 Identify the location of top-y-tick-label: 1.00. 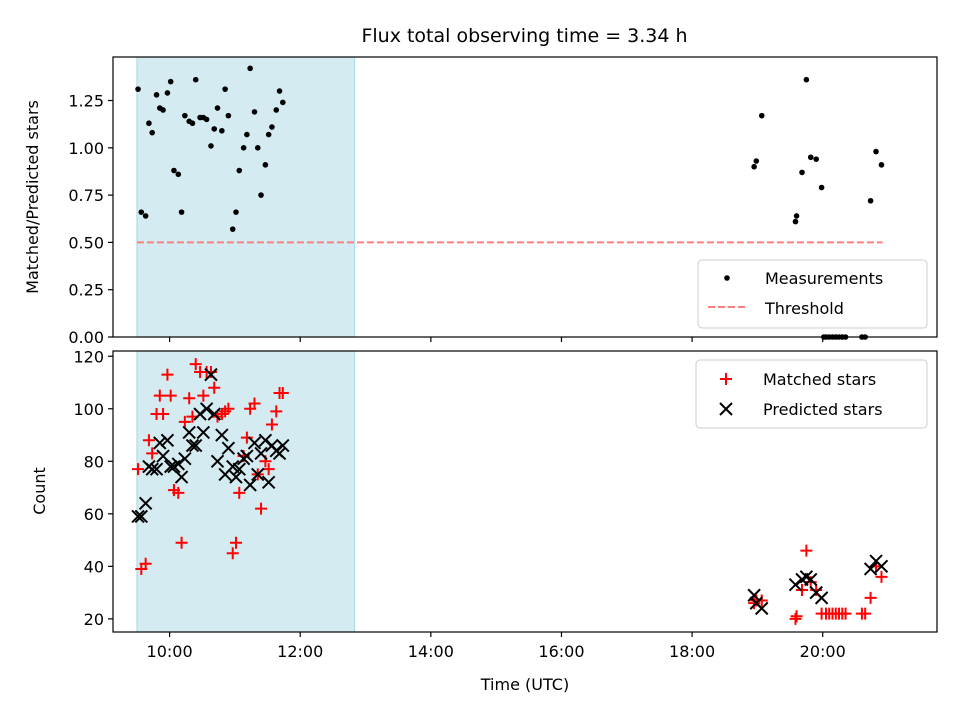
(86, 148).